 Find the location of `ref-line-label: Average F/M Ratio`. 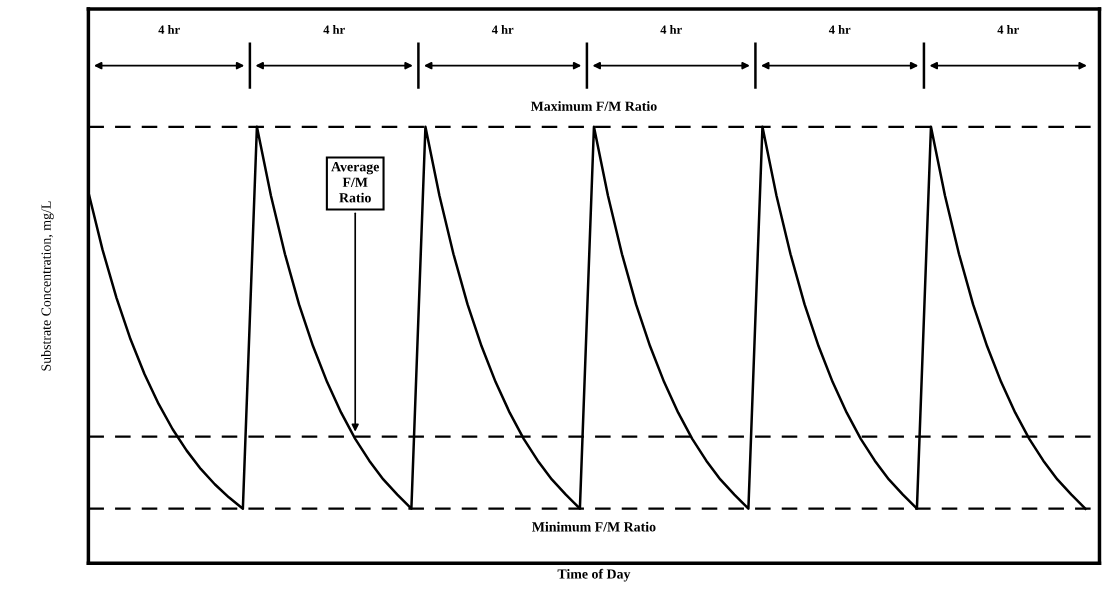

ref-line-label: Average F/M Ratio is located at coordinates (355, 182).